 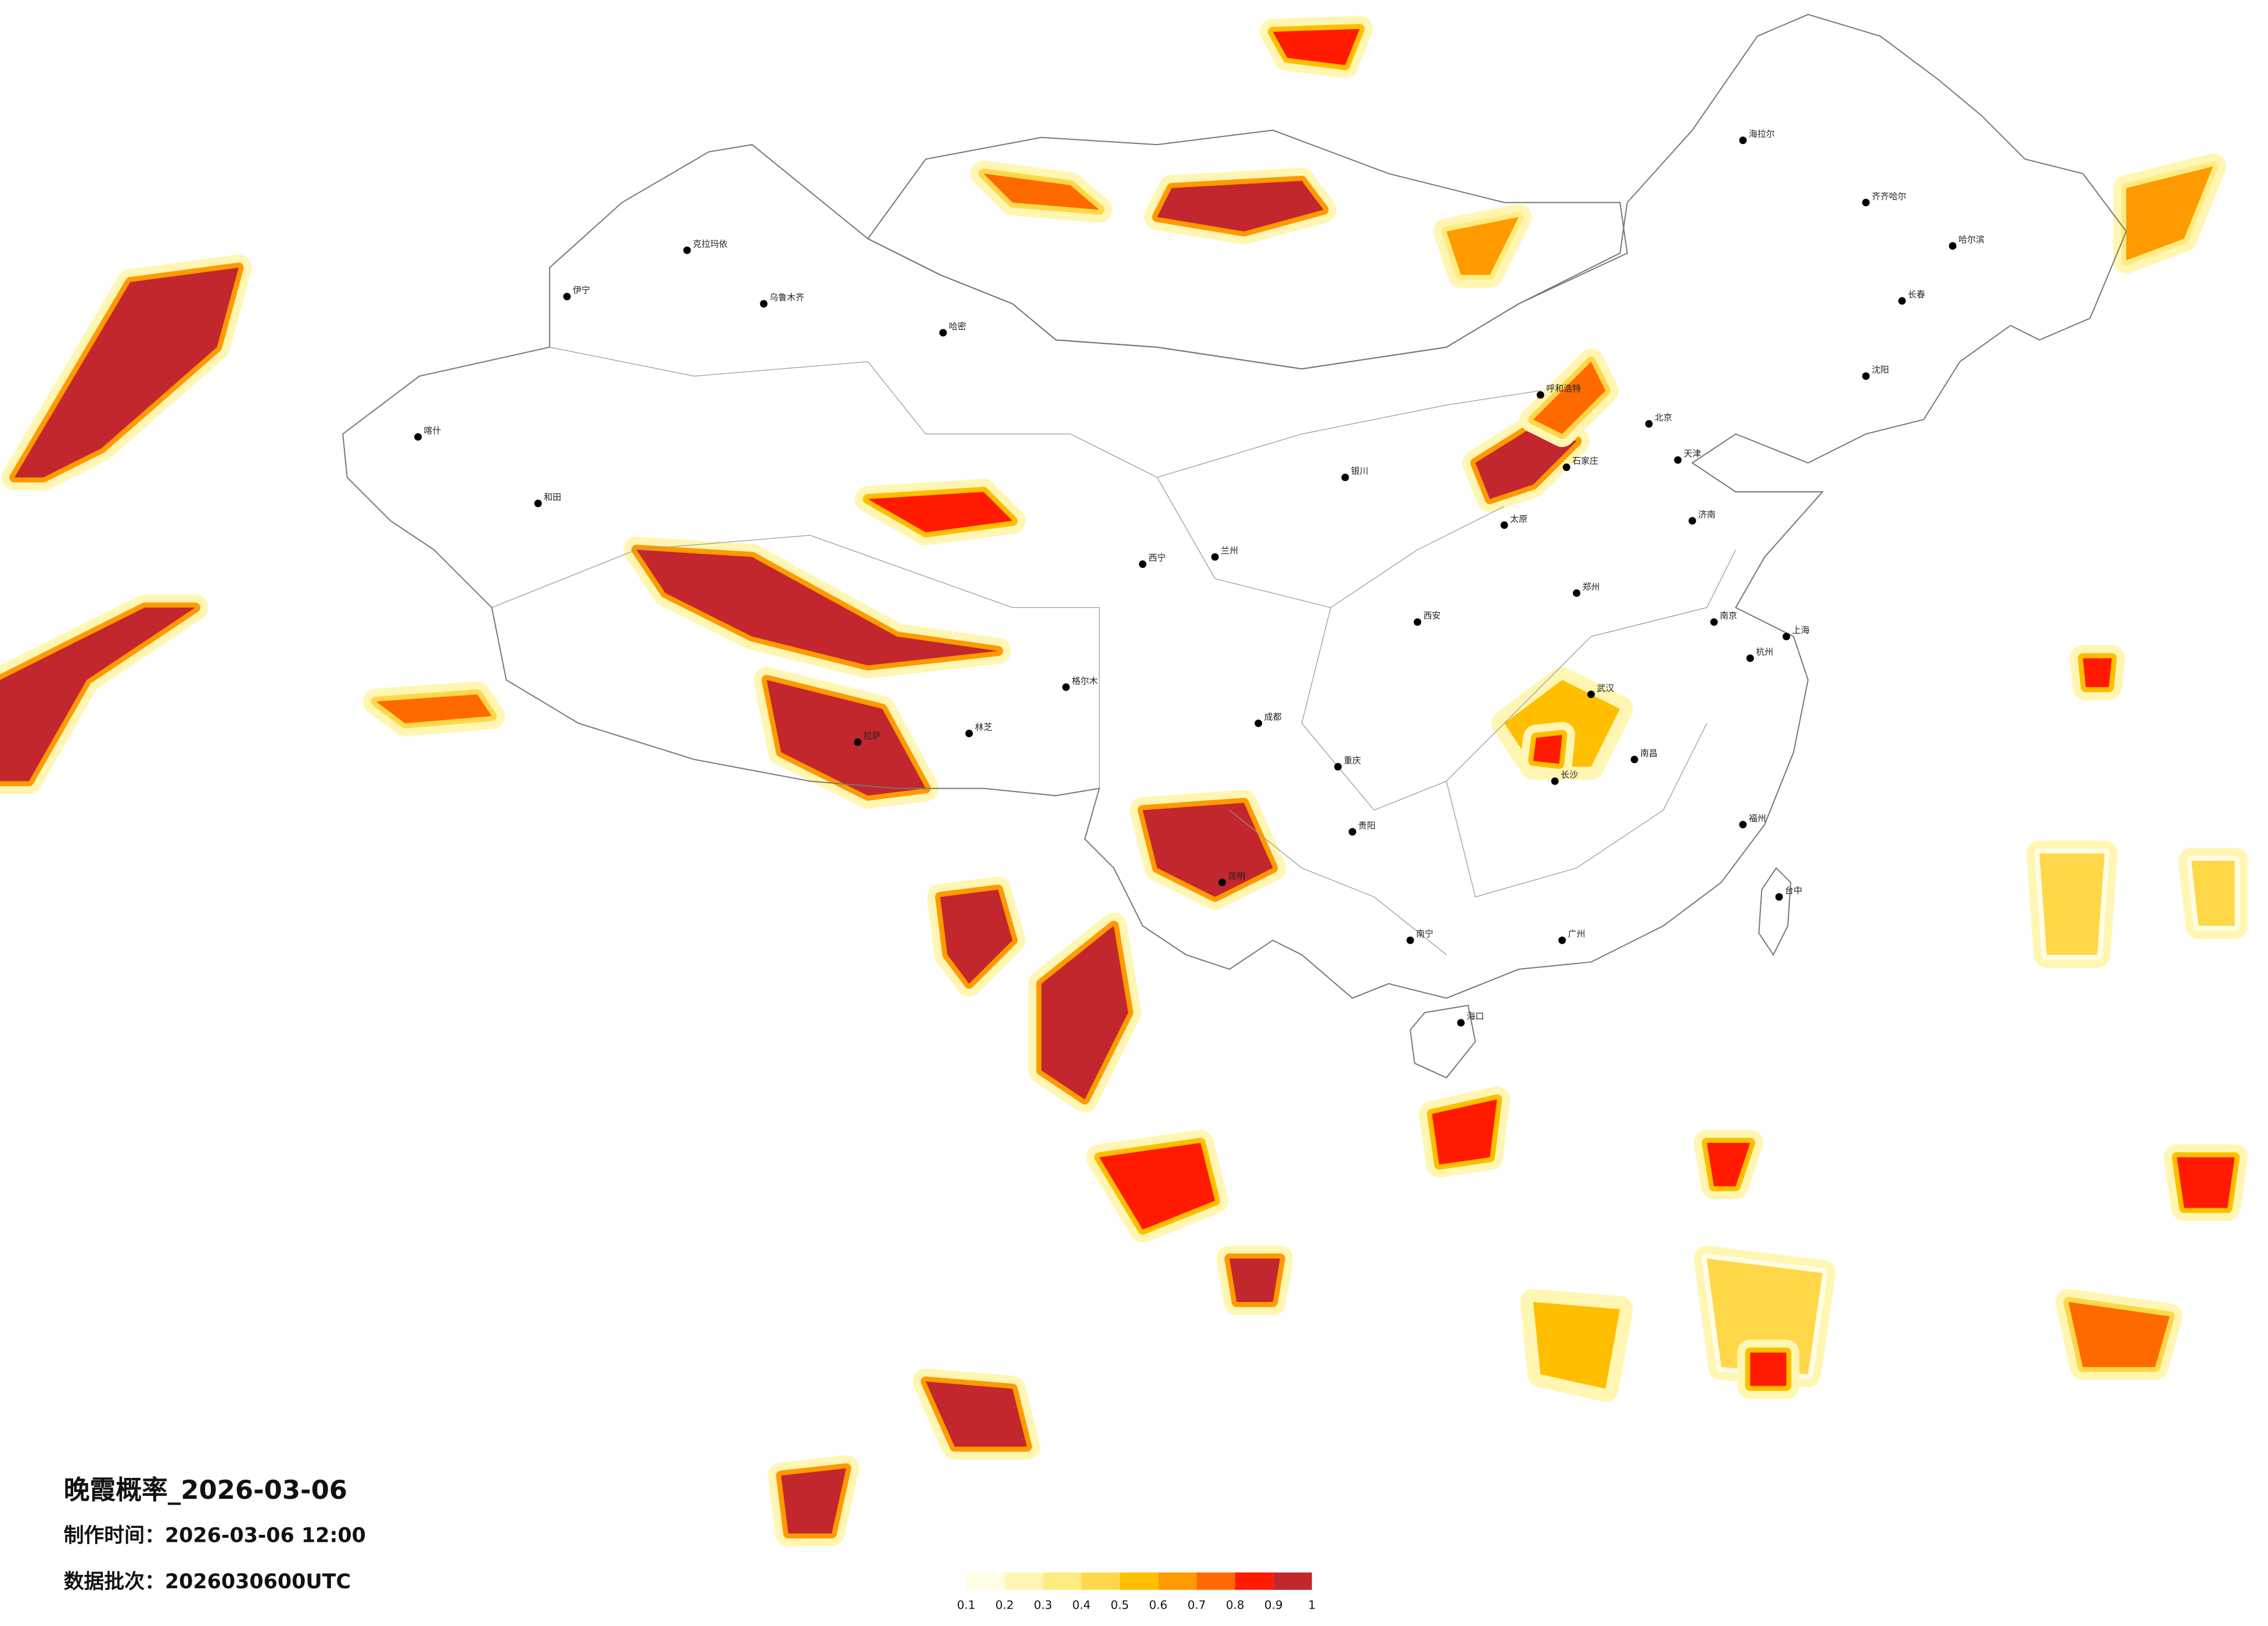 I want to click on colorbar-tick-label: 0.6, so click(x=1158, y=1606).